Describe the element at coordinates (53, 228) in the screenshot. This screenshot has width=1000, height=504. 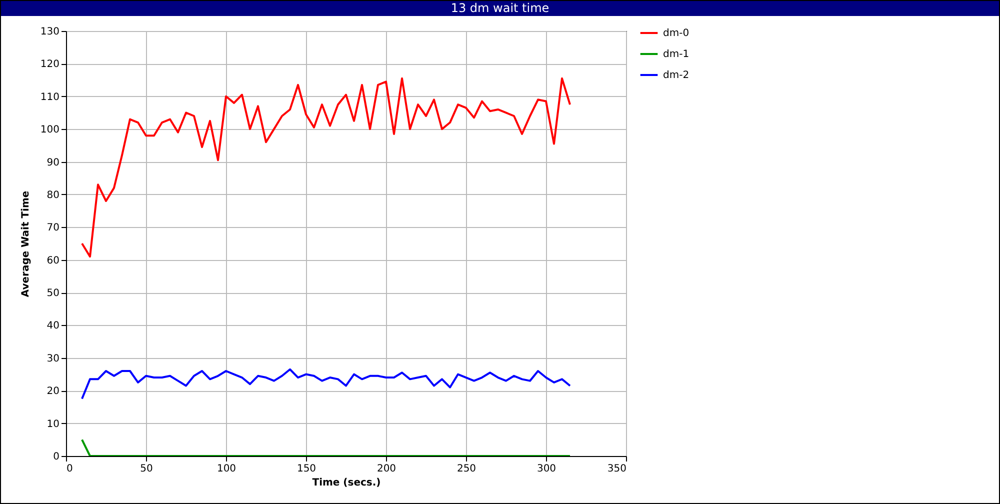
I see `y-tick-label: 70` at that location.